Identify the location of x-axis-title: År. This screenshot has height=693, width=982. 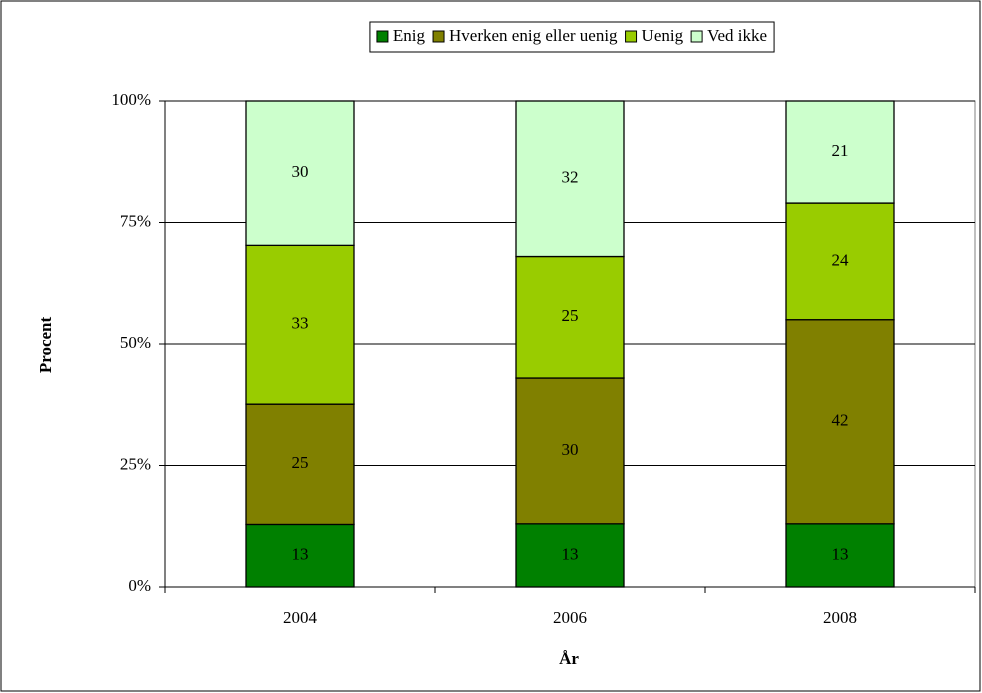
(569, 658).